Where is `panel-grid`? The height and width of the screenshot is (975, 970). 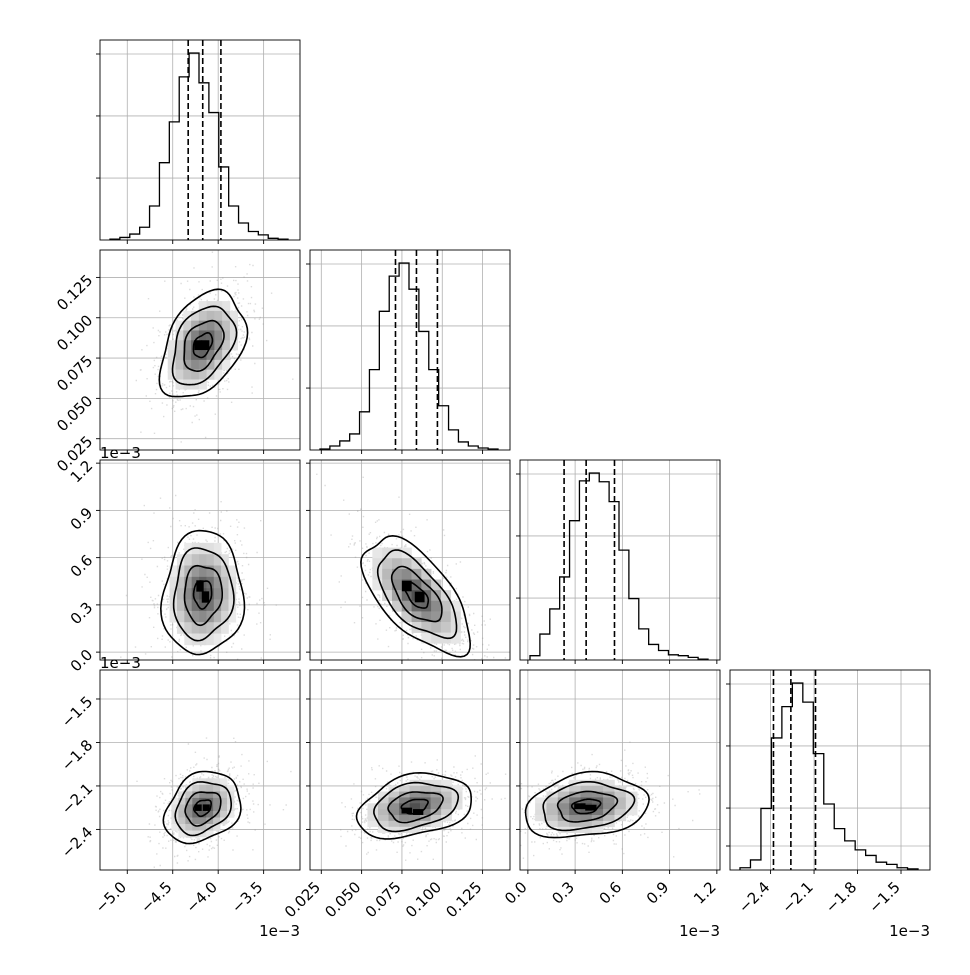 panel-grid is located at coordinates (410, 770).